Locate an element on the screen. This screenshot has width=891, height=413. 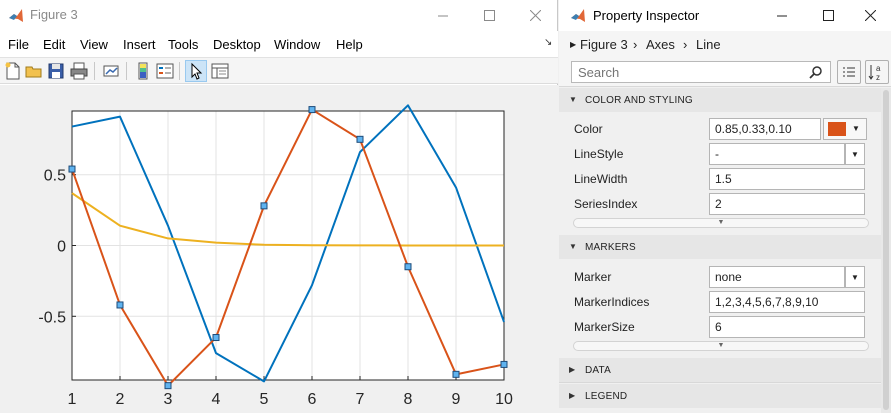
maximize-icon is located at coordinates (489, 15).